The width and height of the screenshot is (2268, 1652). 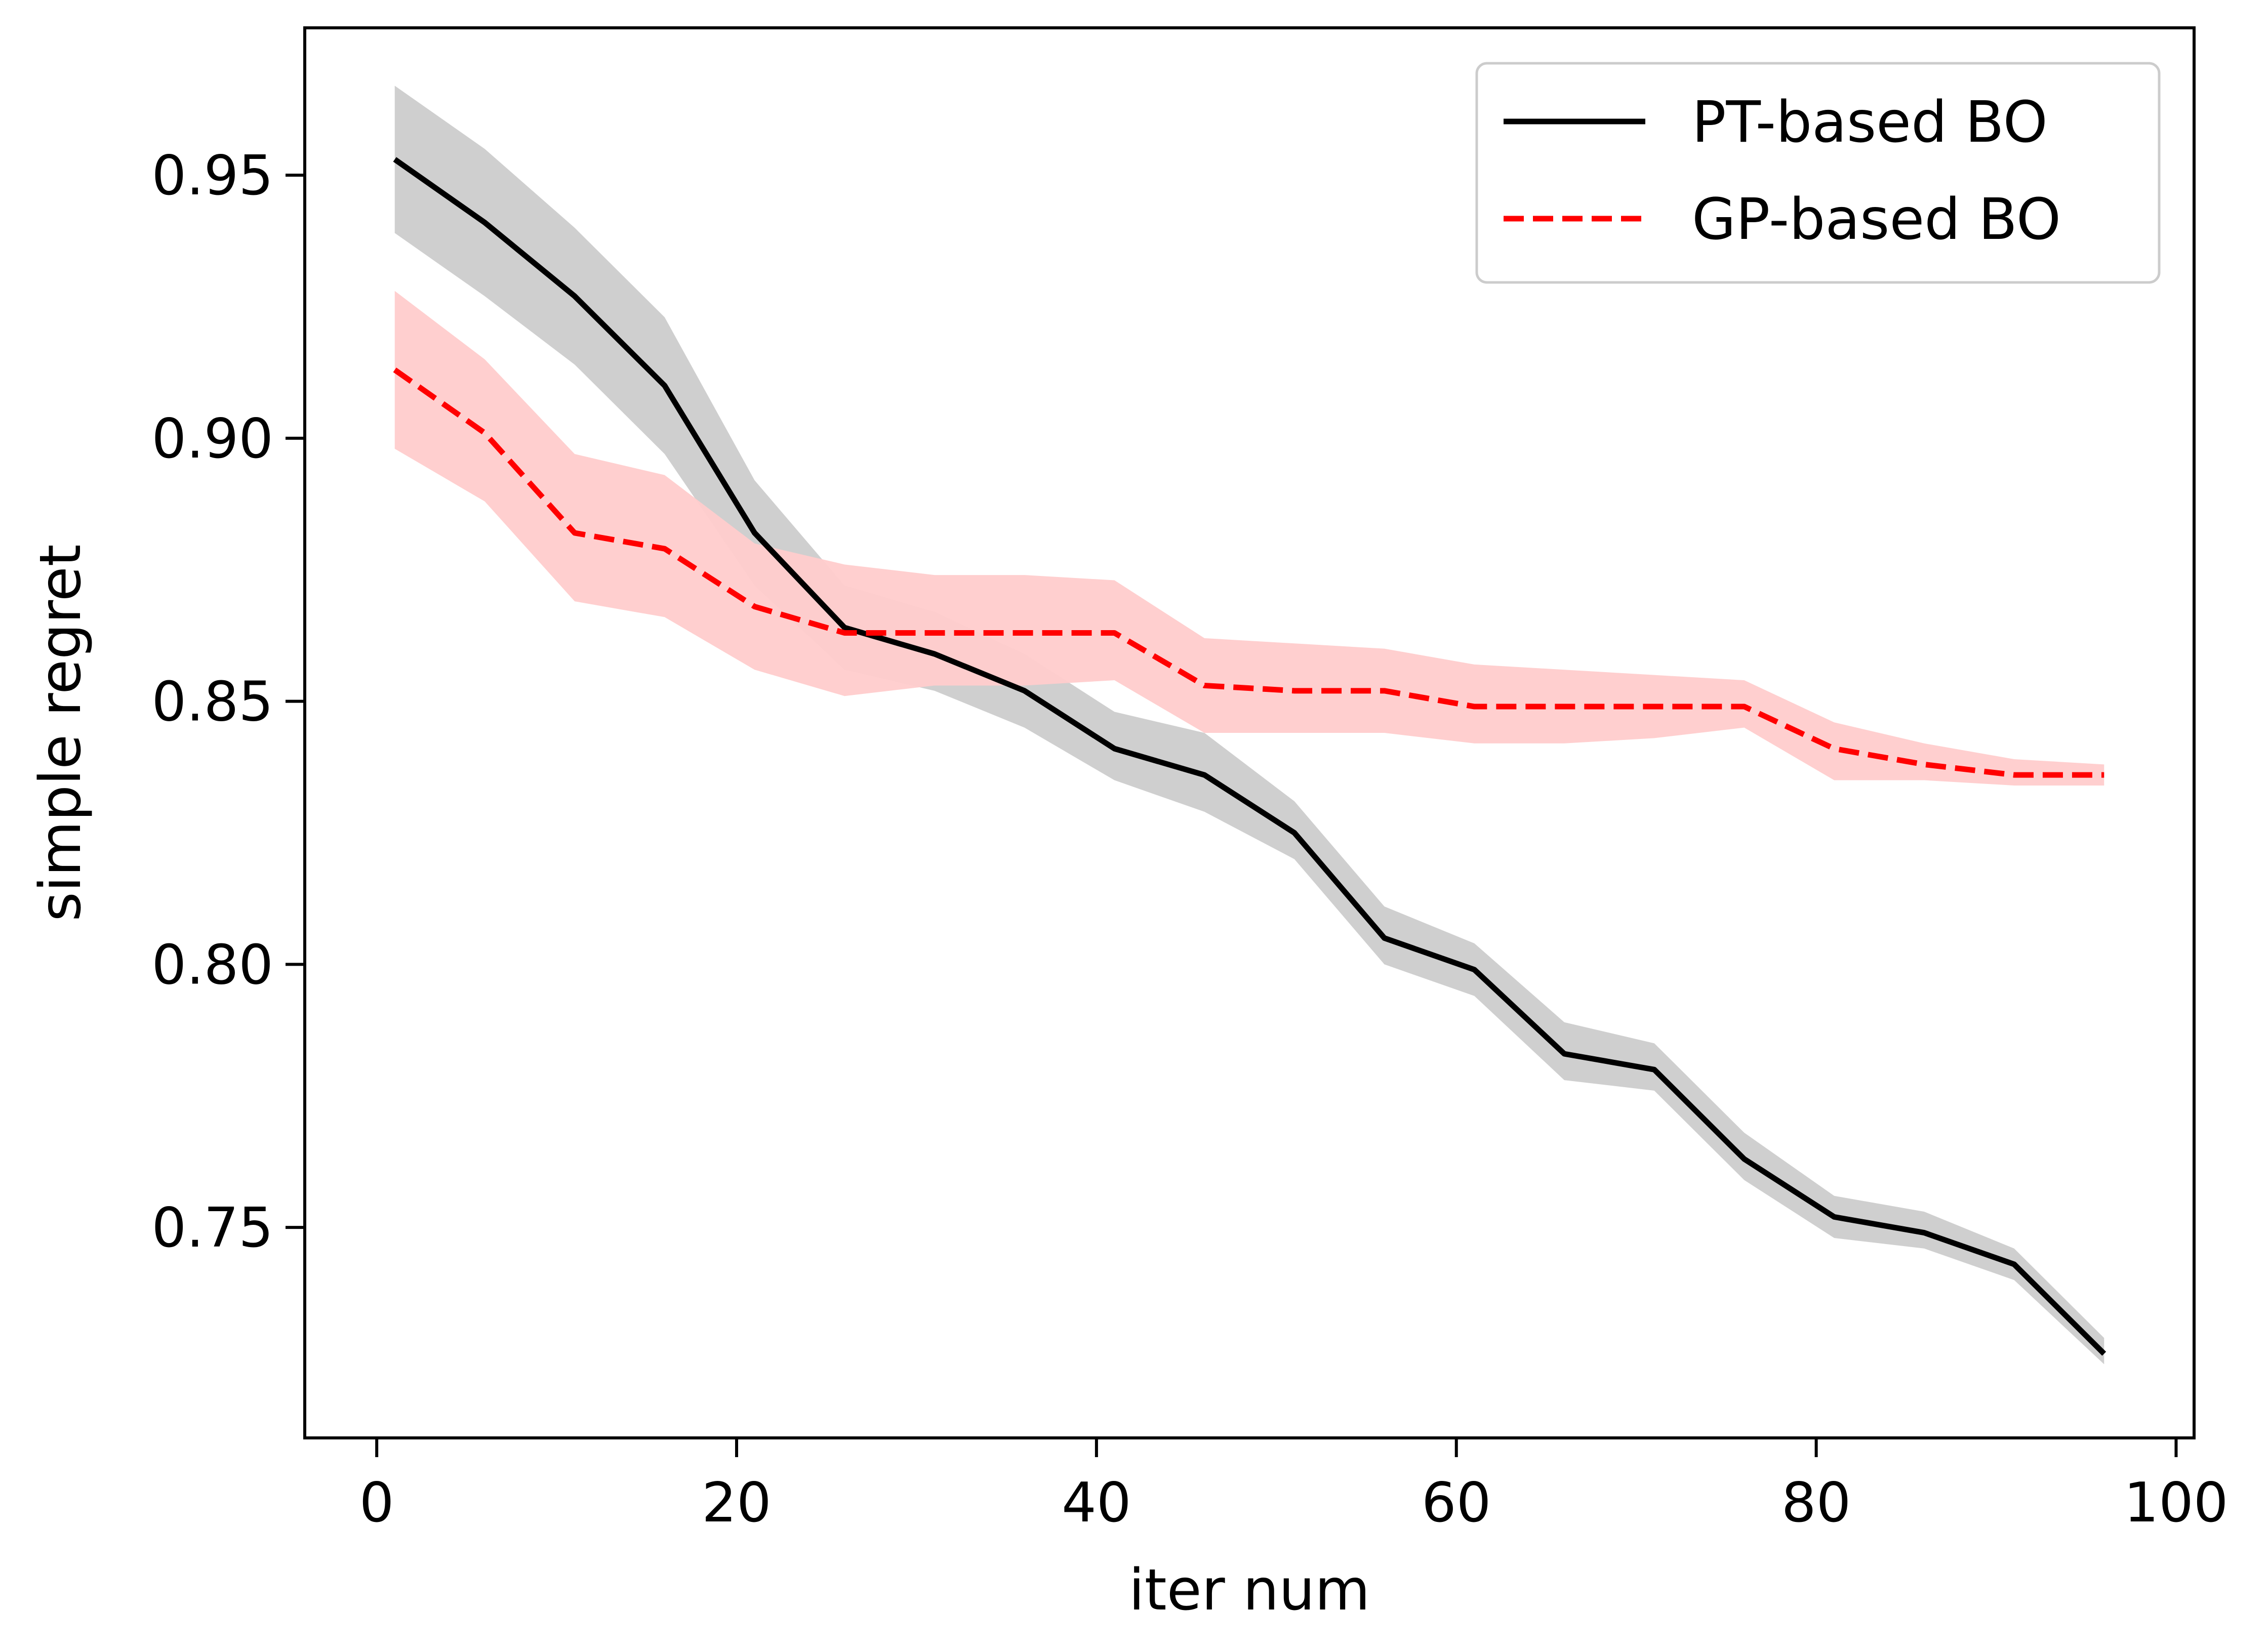 I want to click on y-axis-label: simple regret, so click(x=61, y=732).